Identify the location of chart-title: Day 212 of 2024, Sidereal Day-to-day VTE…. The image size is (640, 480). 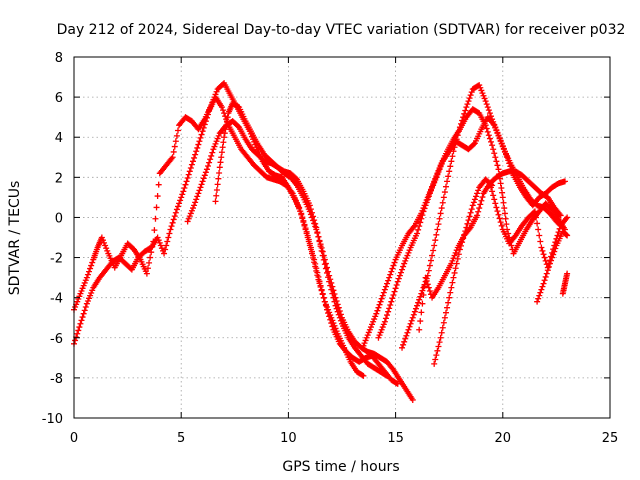
(341, 30).